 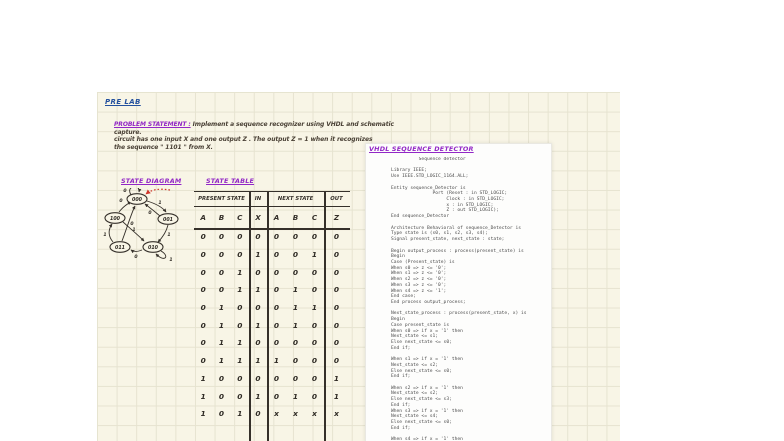 What do you see at coordinates (128, 223) in the screenshot?
I see `transition-arrow-s3-s0` at bounding box center [128, 223].